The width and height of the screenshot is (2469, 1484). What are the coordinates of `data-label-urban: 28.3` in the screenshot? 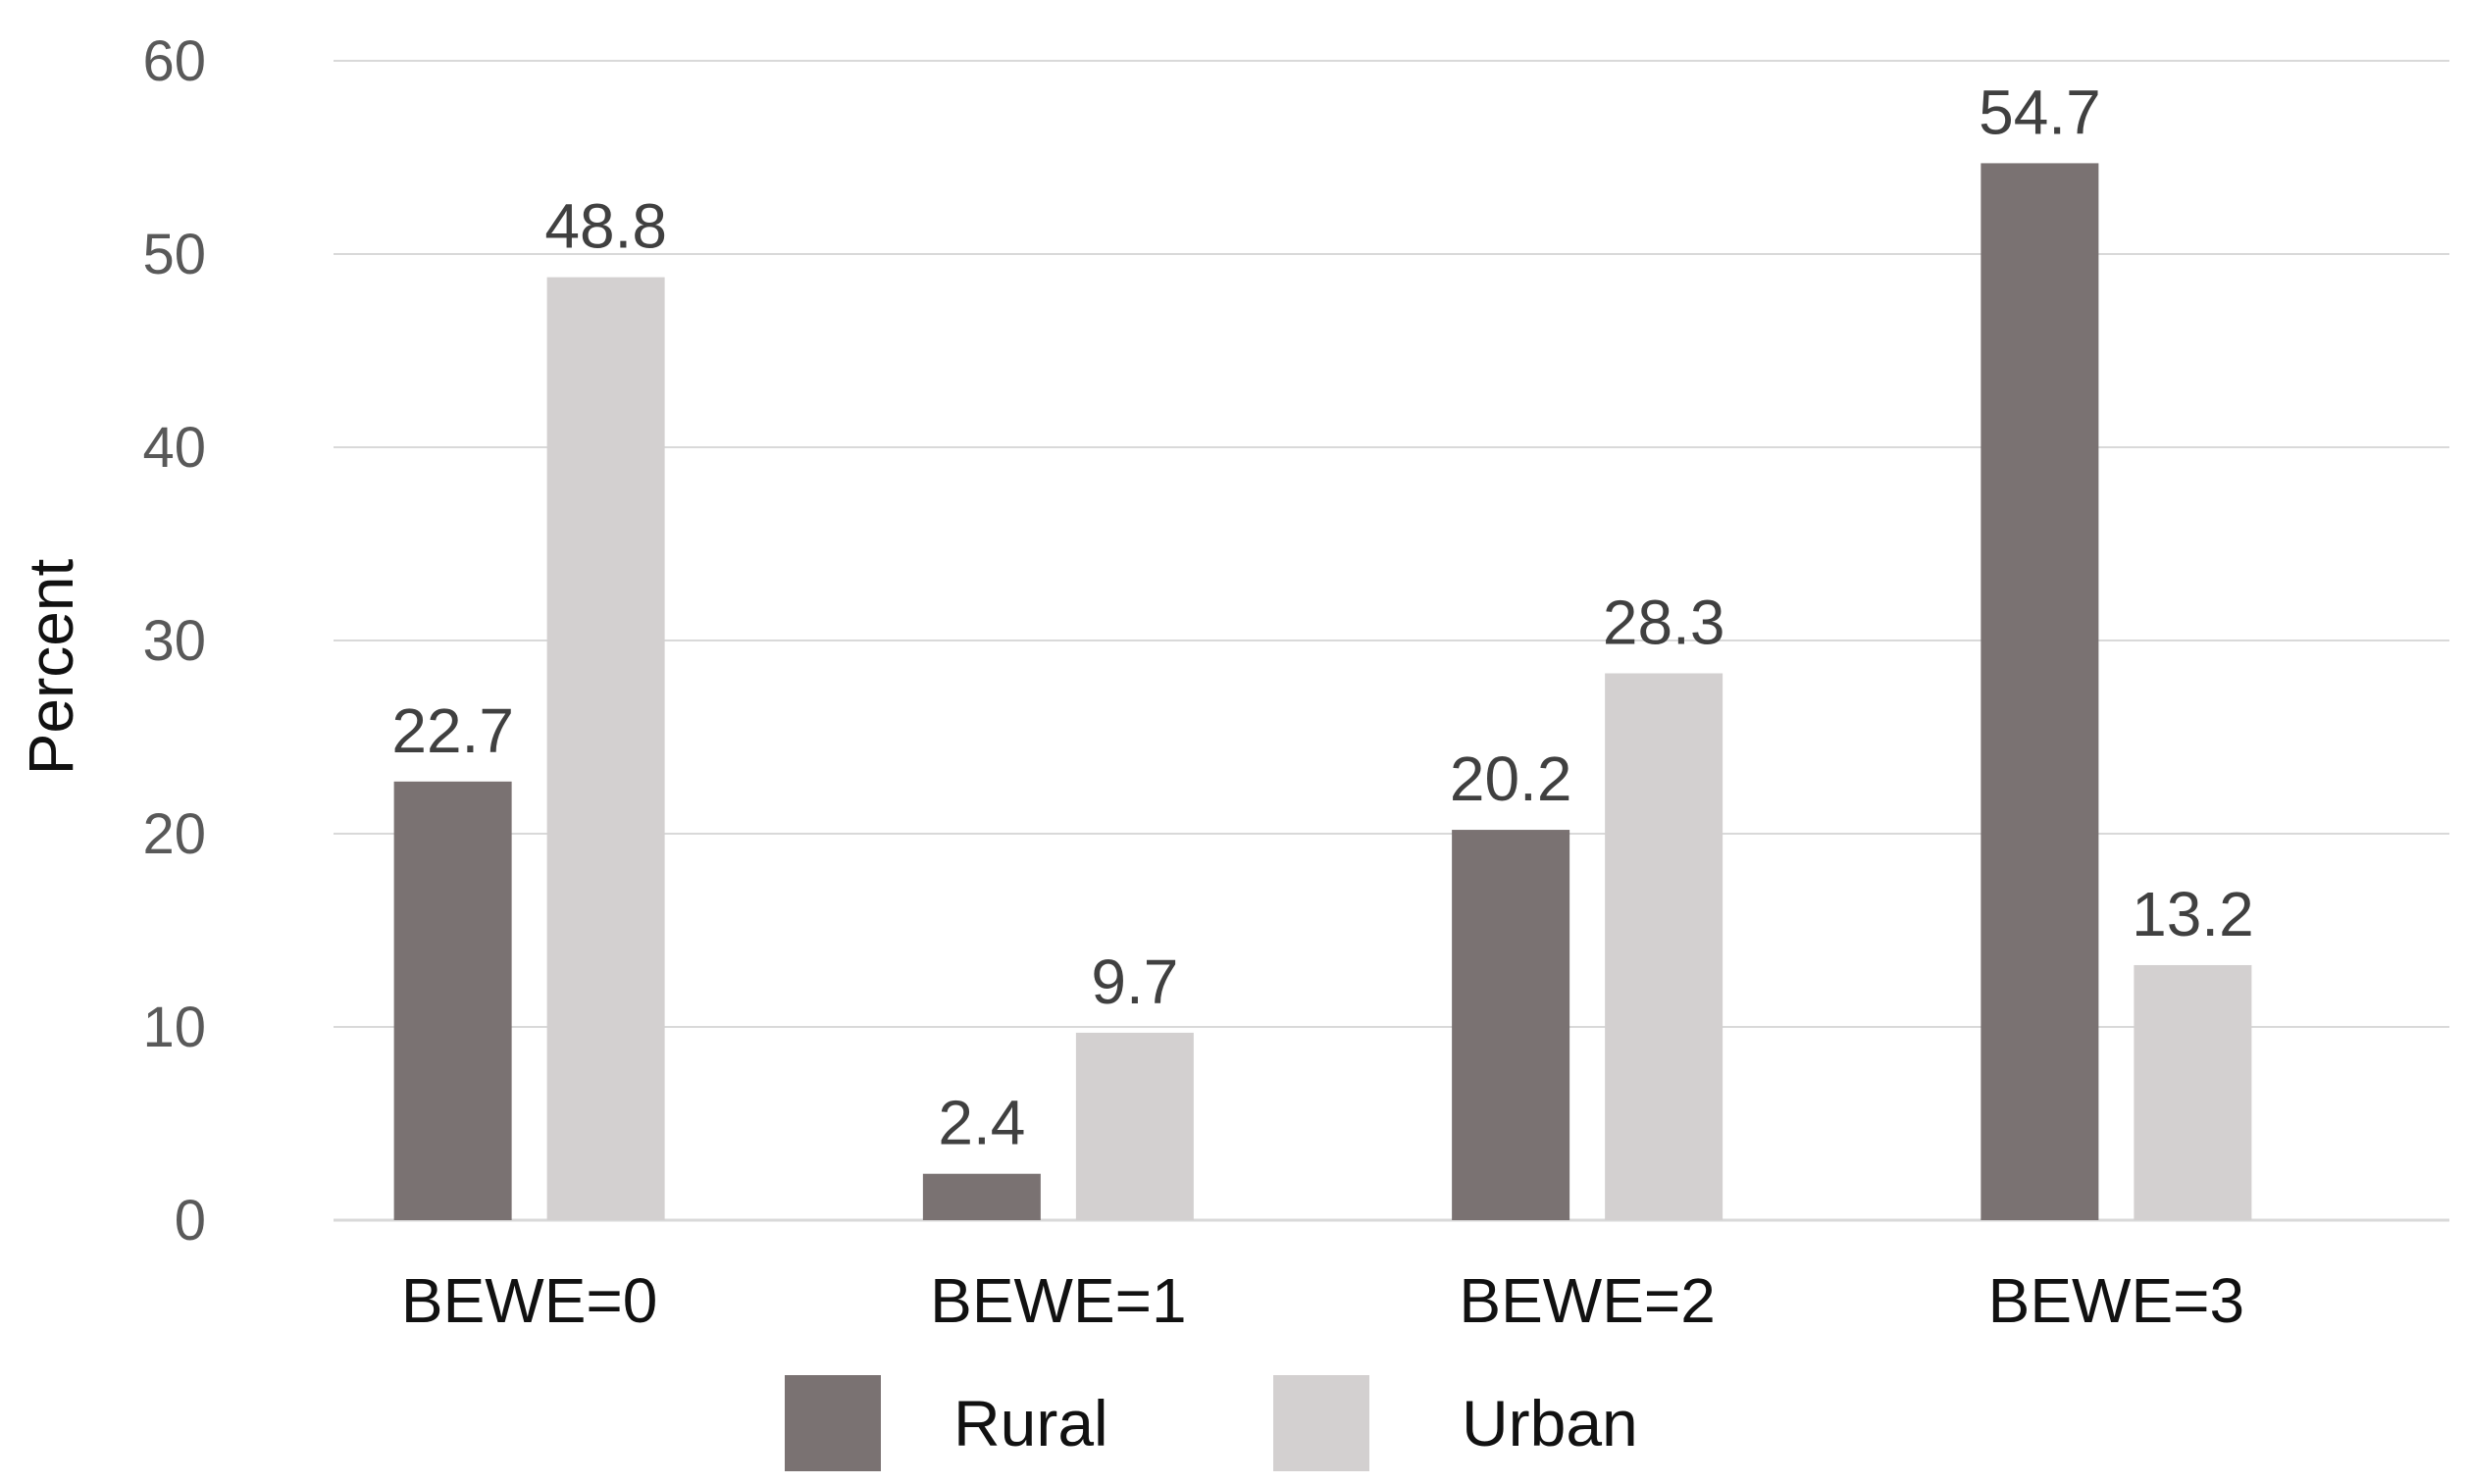 It's located at (1664, 622).